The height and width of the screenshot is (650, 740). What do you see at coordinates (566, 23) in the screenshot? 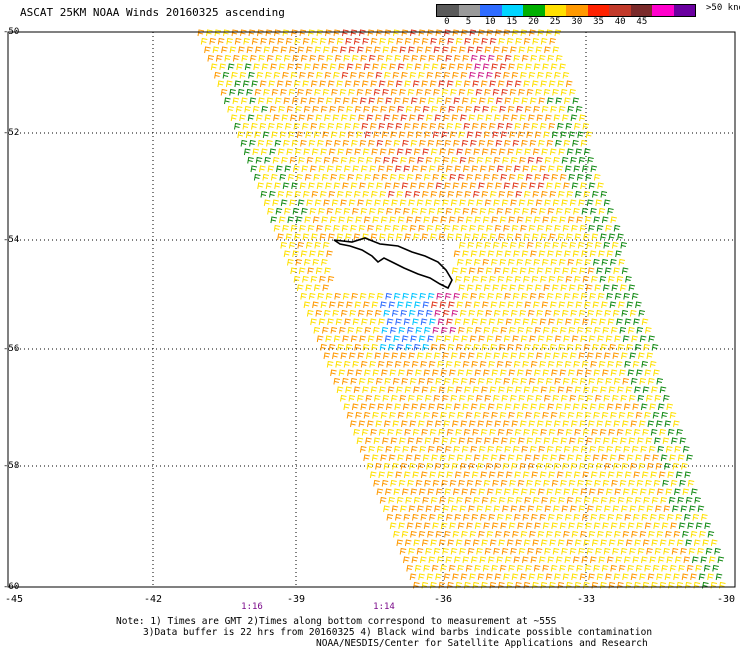
I see `legend-tick-labels: 0 5 10 15 20 25 30 35 40 45` at bounding box center [566, 23].